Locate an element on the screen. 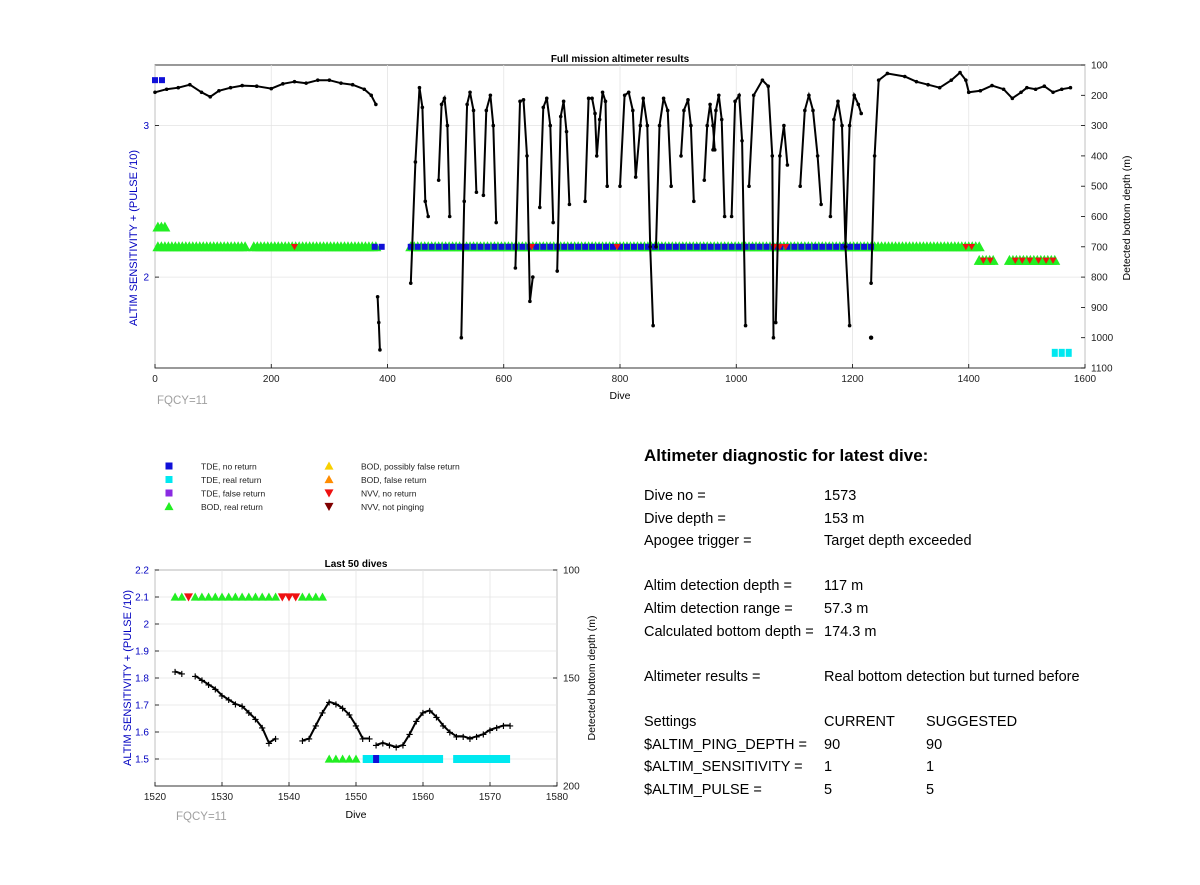  right-tick-label: 500 is located at coordinates (1099, 187).